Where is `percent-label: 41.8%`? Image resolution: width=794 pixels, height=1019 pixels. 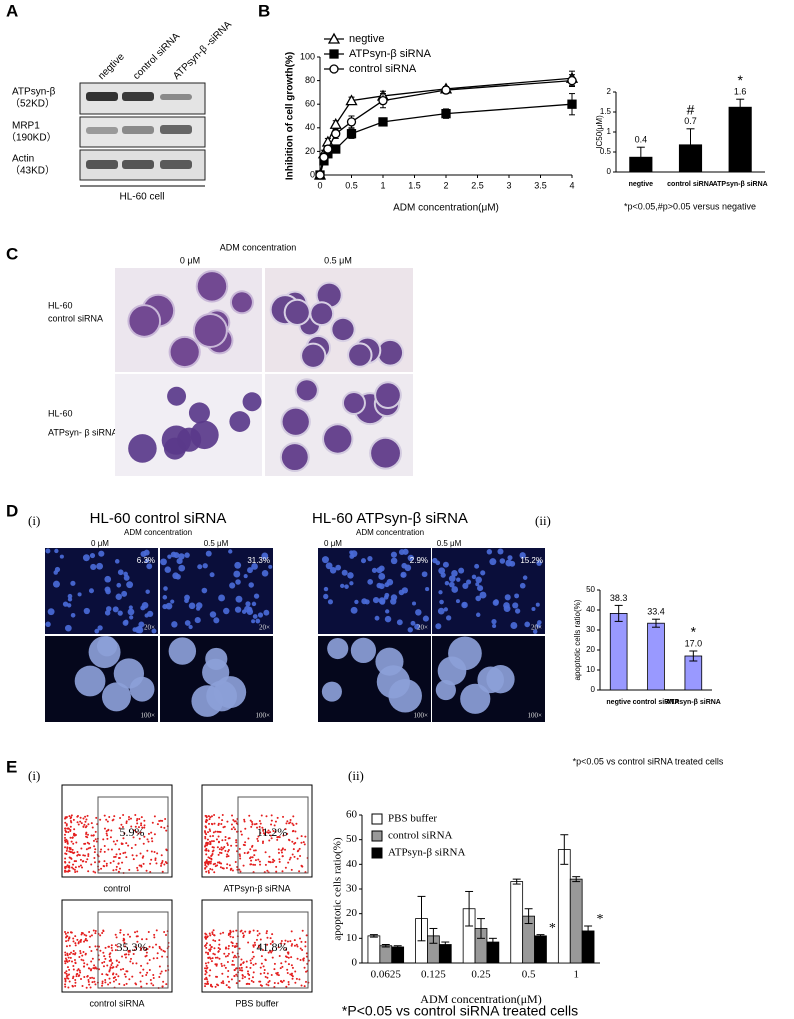
percent-label: 41.8% is located at coordinates (272, 947).